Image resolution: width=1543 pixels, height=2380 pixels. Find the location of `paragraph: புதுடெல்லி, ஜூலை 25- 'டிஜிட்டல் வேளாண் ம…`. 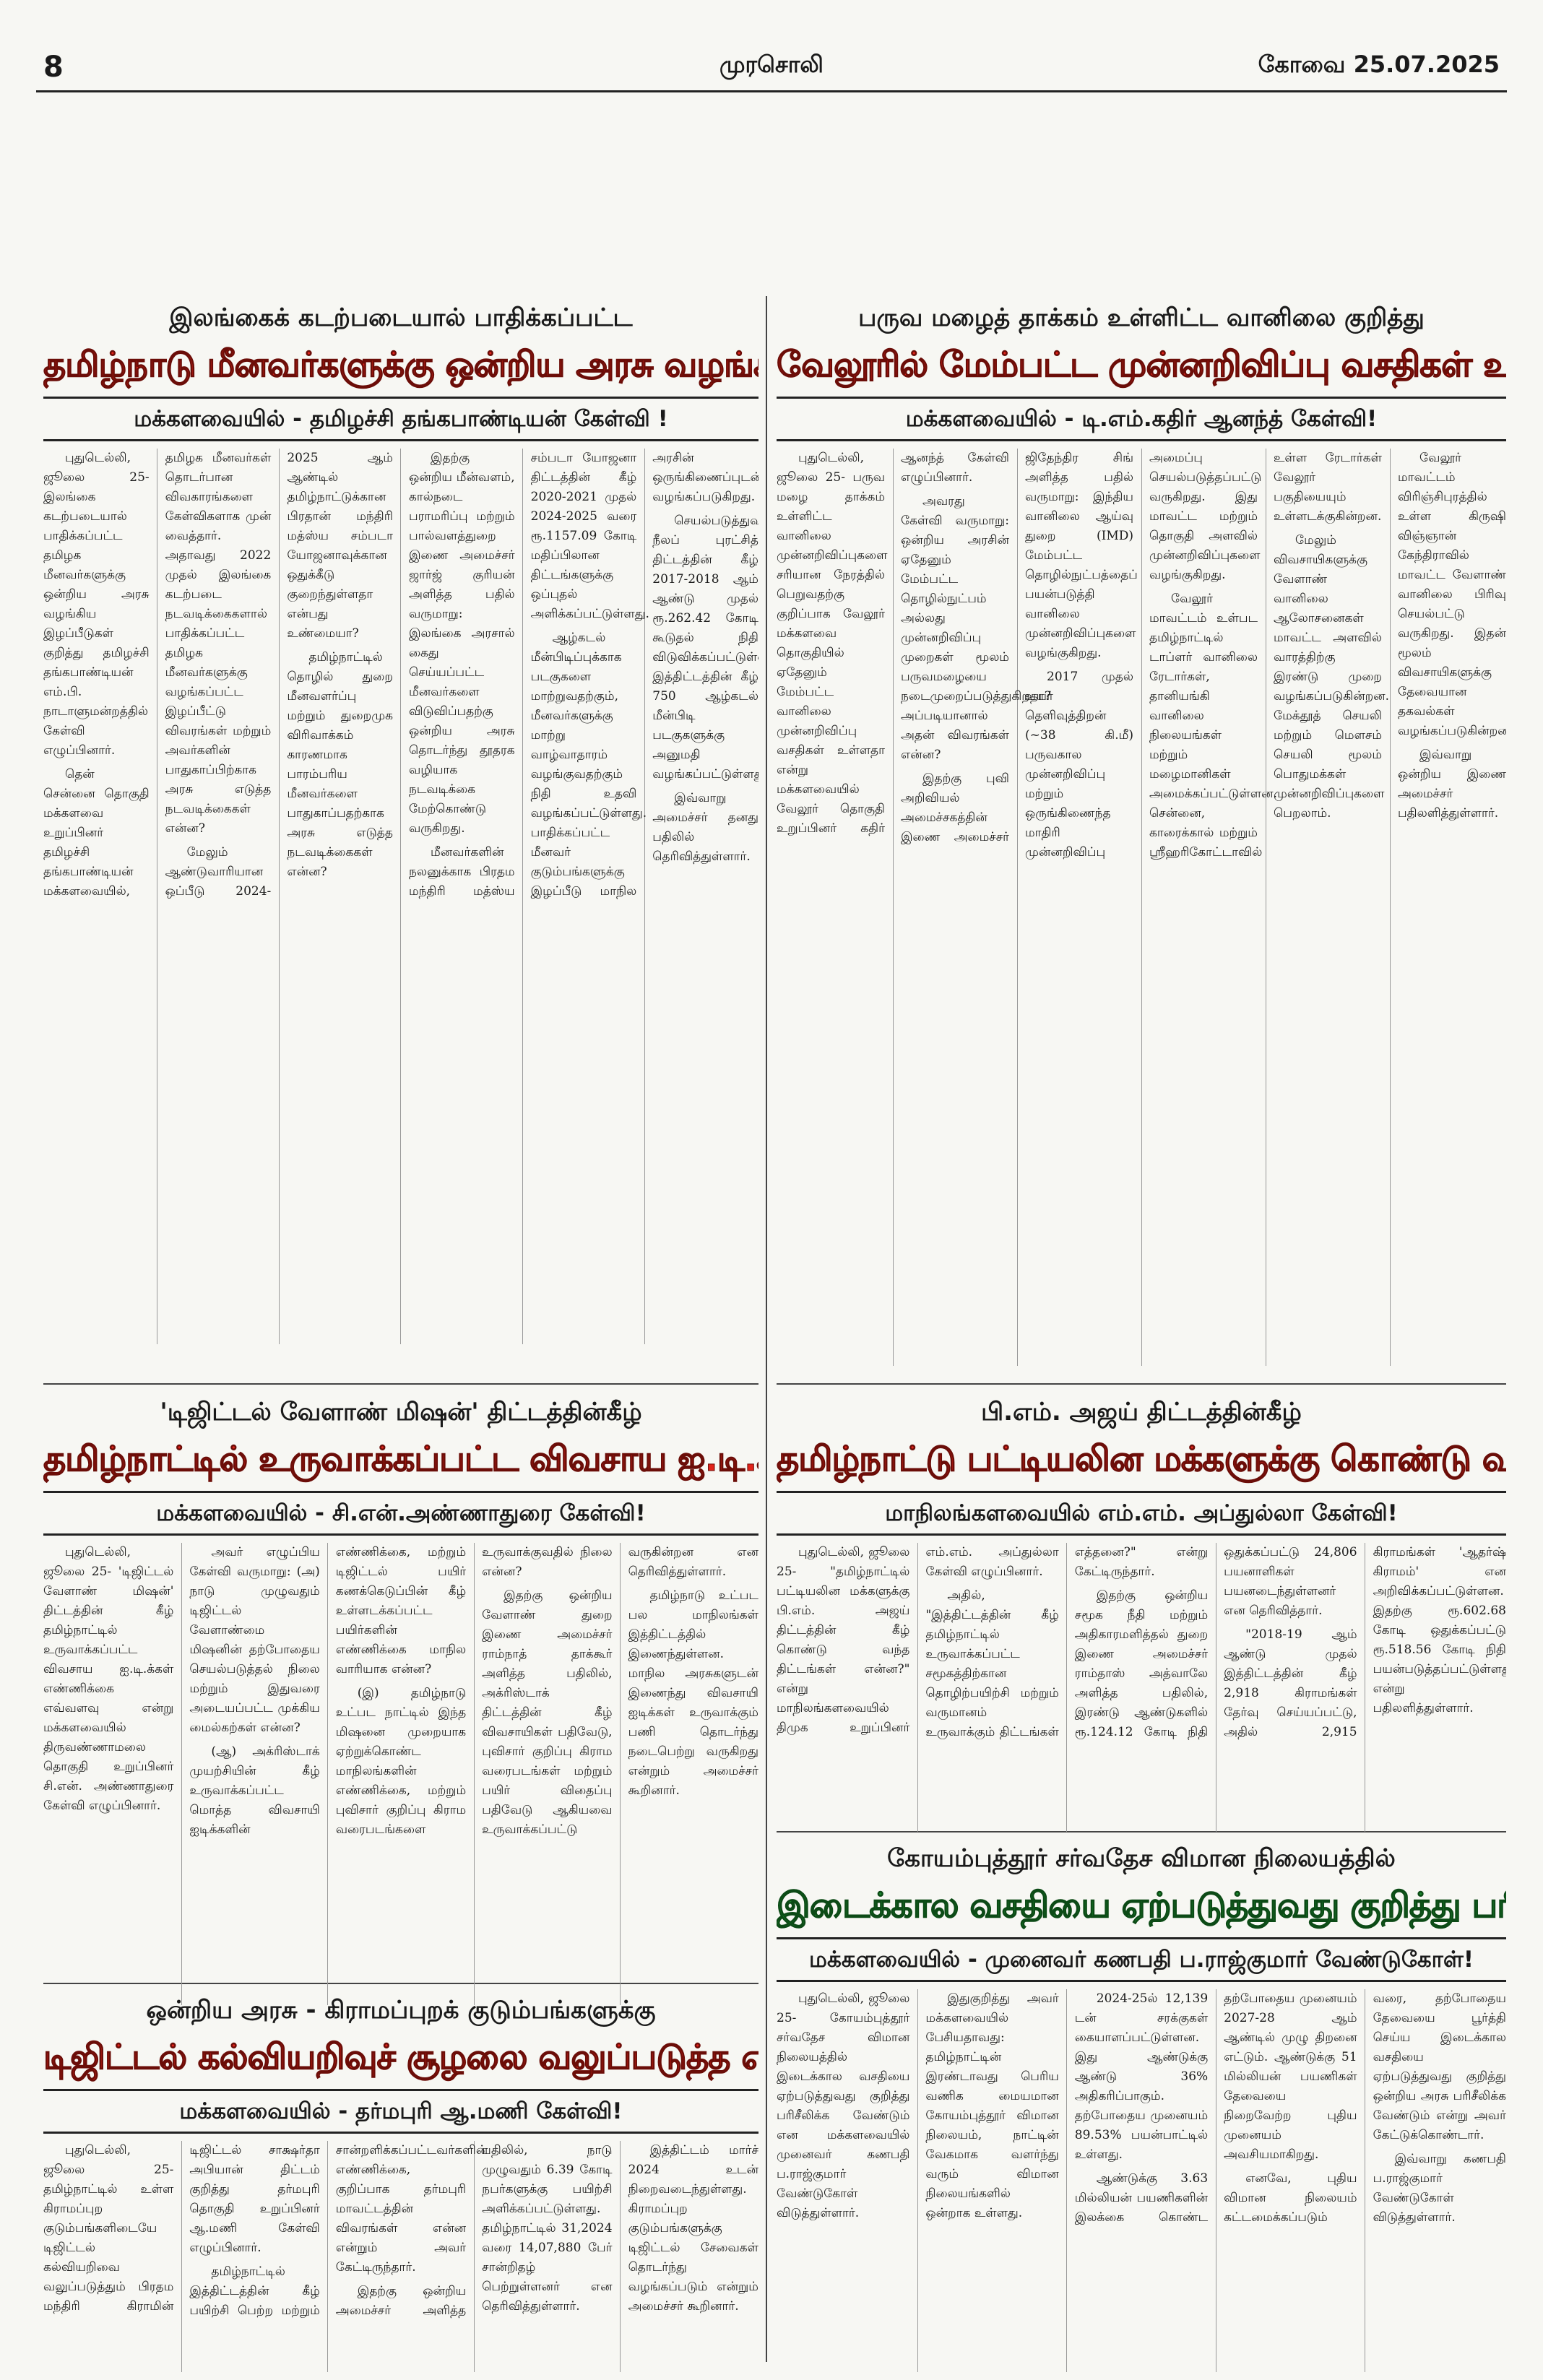

paragraph: புதுடெல்லி, ஜூலை 25- 'டிஜிட்டல் வேளாண் ம… is located at coordinates (108, 1679).